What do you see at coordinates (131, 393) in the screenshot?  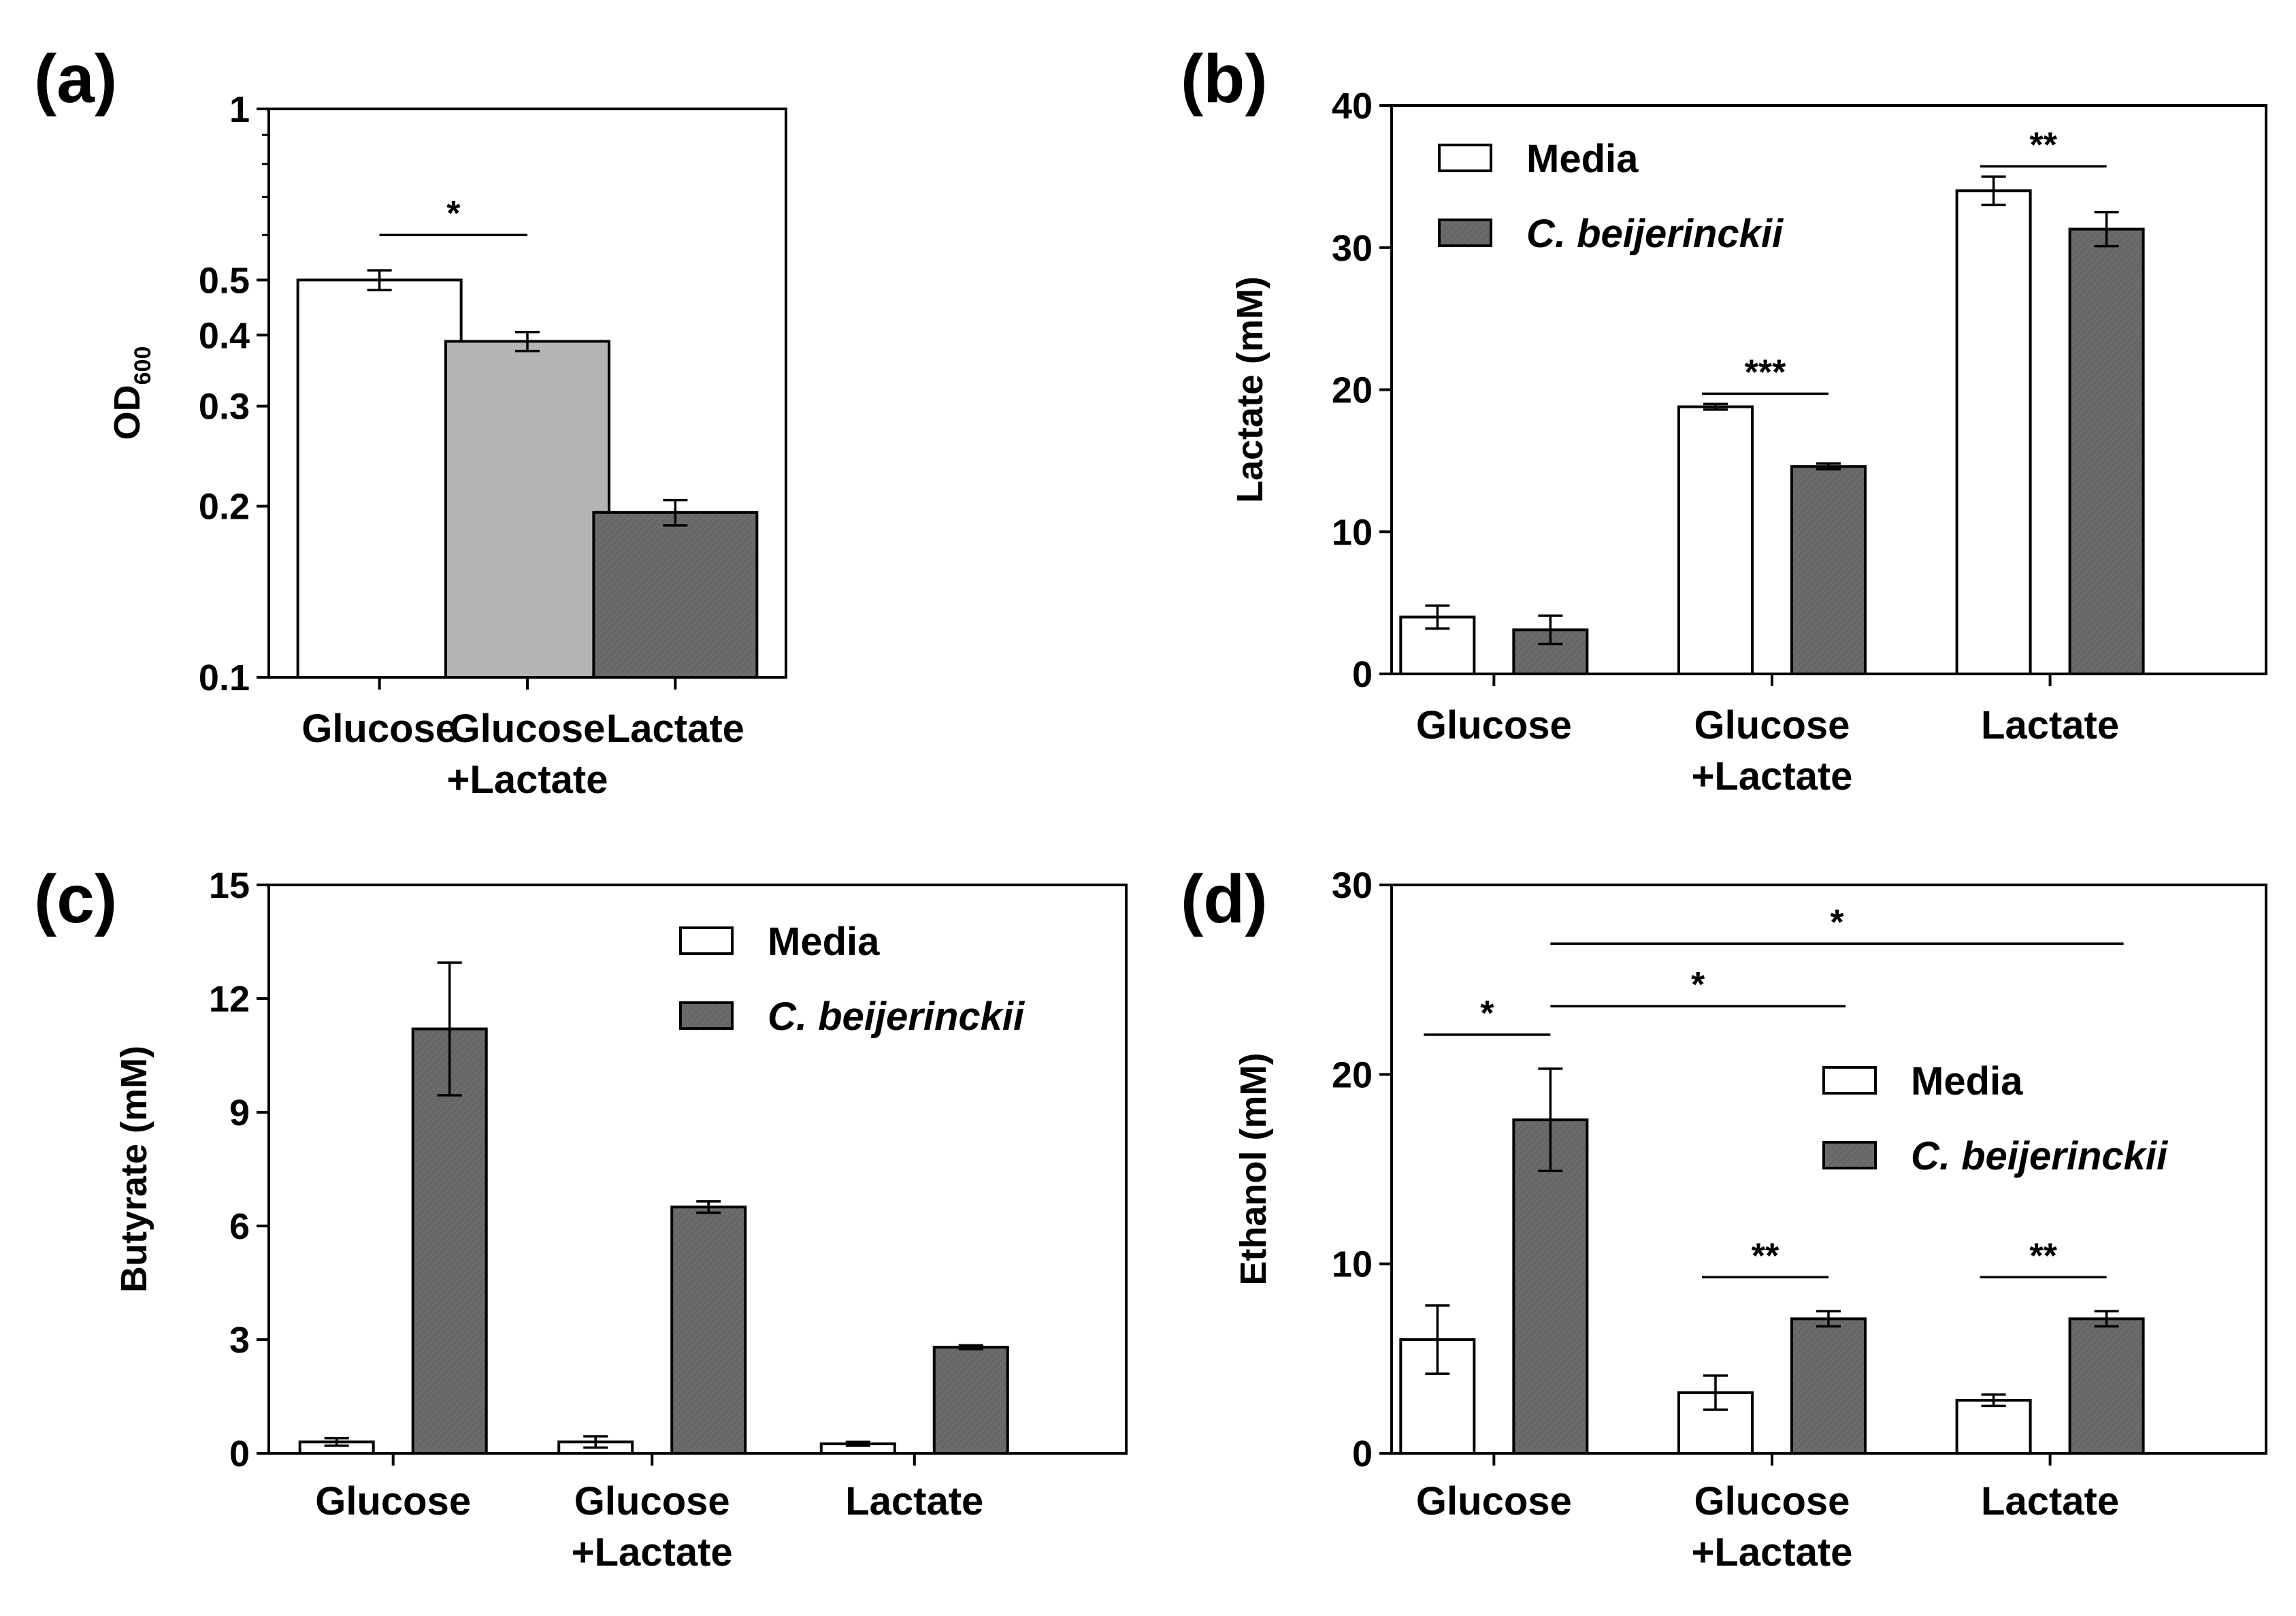 I see `y-axis-label: OD600` at bounding box center [131, 393].